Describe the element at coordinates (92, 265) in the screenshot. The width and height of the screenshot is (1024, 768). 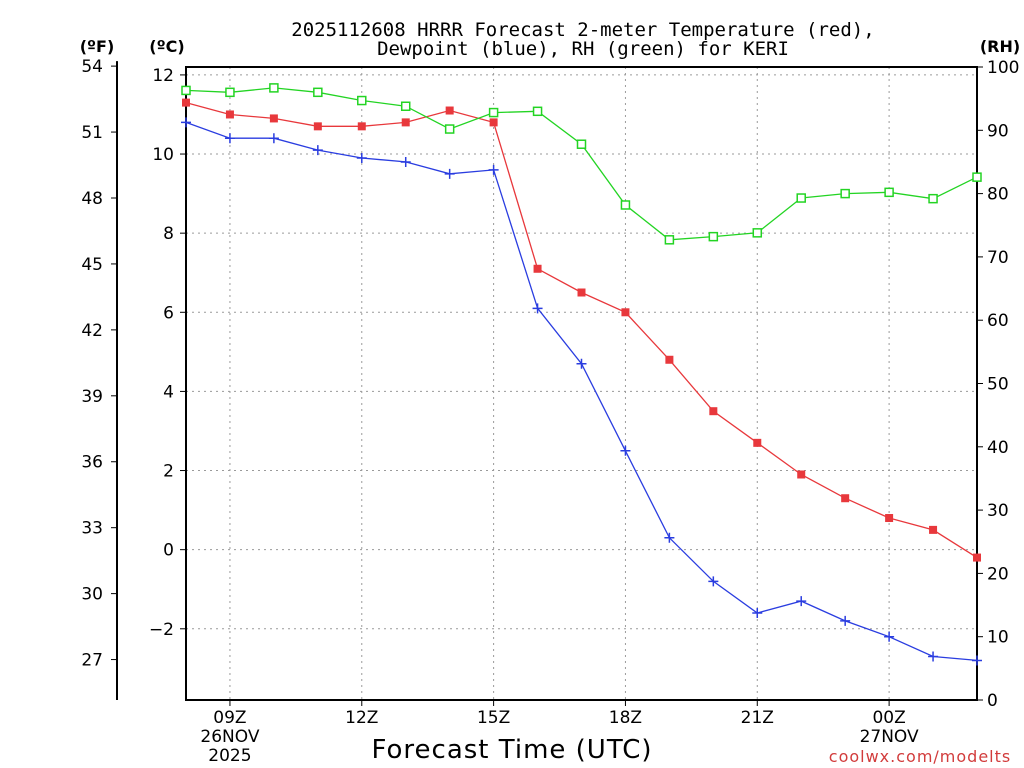
I see `fahrenheit-tick-label: 45` at that location.